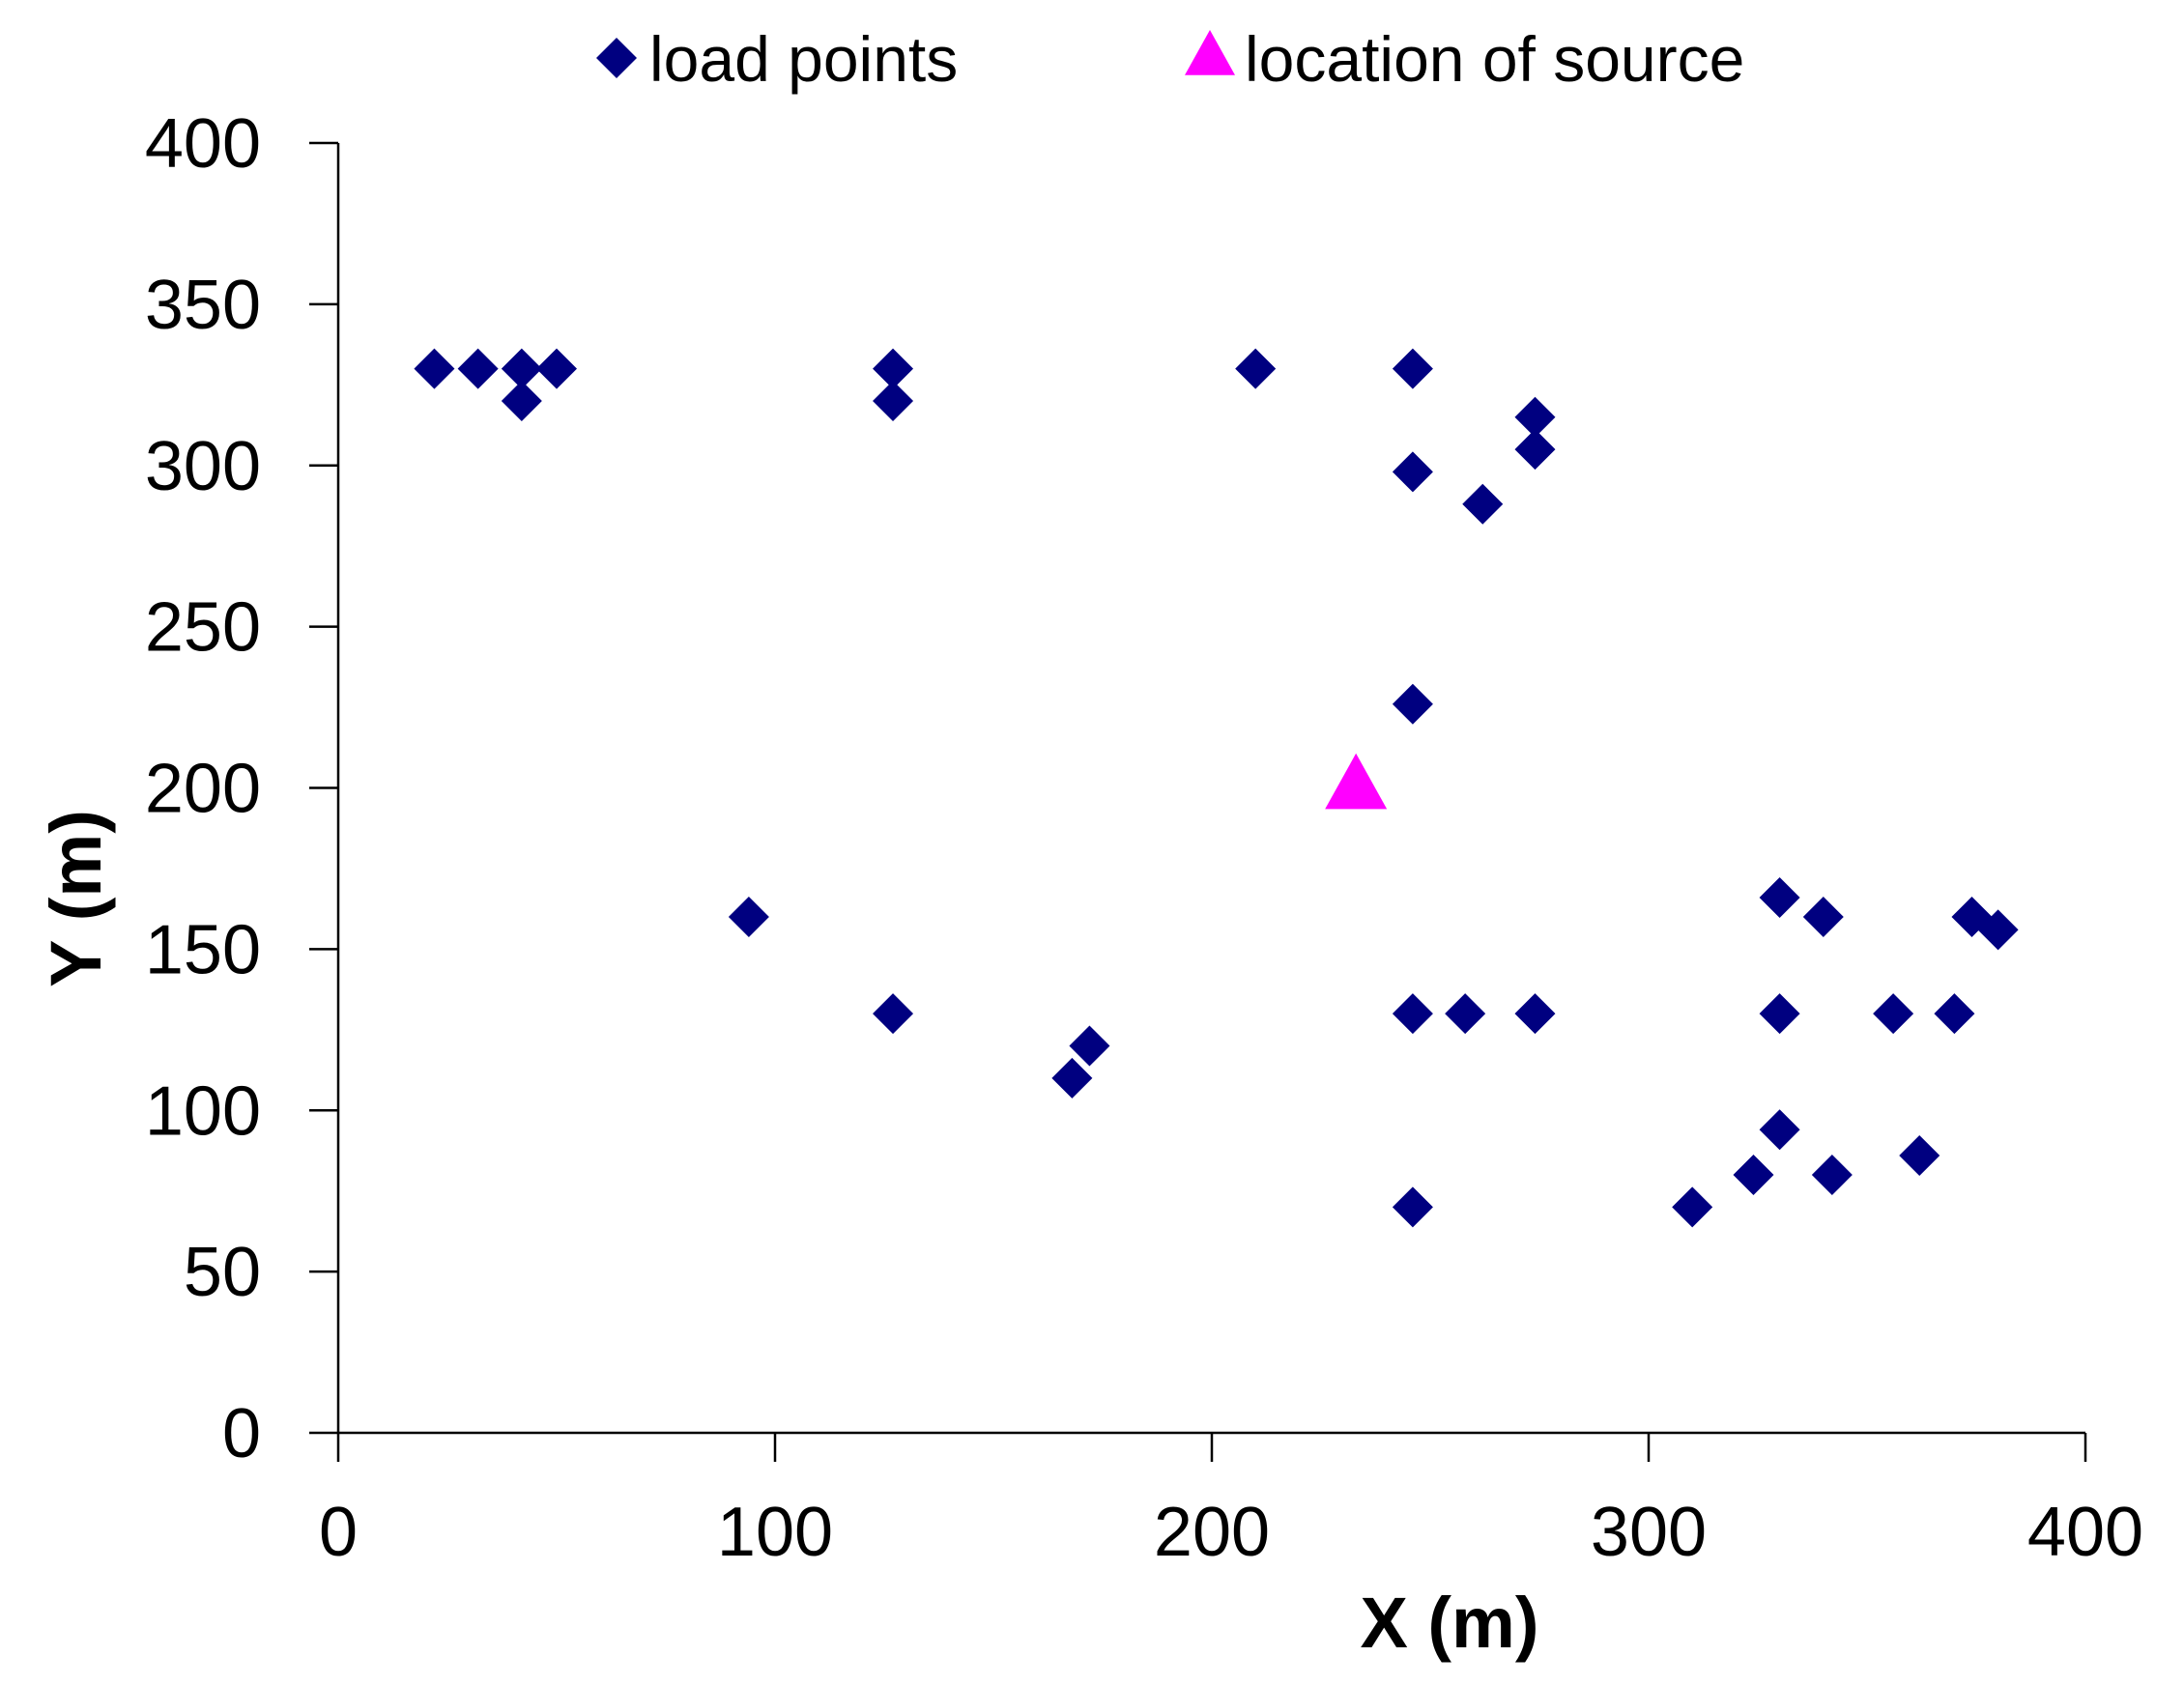  I want to click on y-tick-label: 200, so click(203, 790).